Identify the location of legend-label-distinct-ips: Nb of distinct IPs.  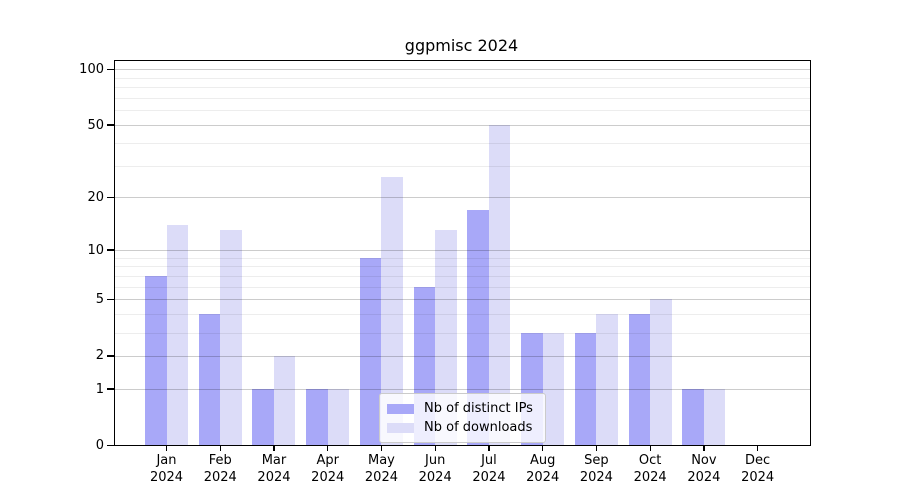
(478, 408).